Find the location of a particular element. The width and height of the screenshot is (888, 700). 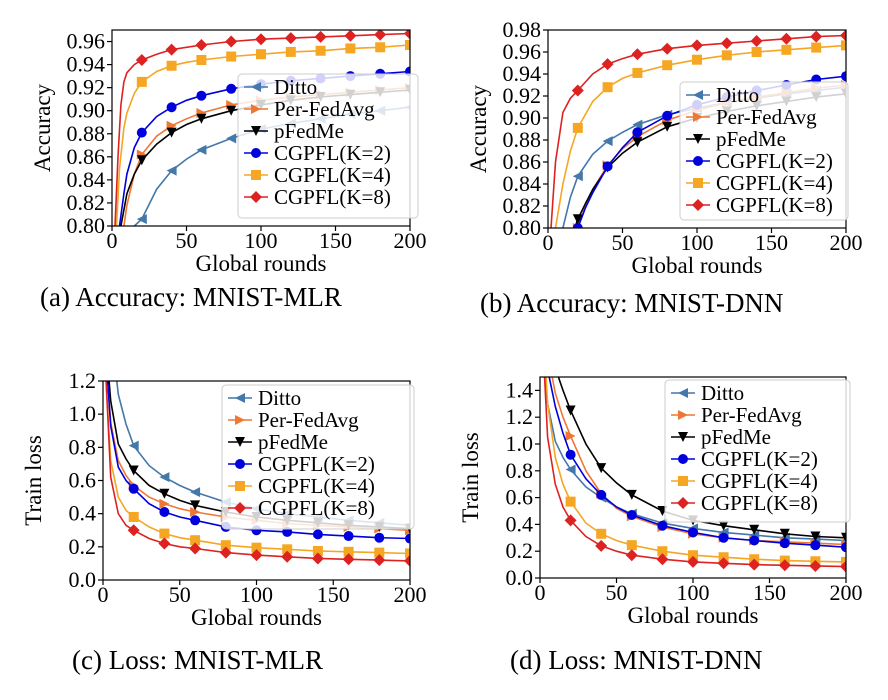

caption-a: (a) Accuracy: MNIST-MLR is located at coordinates (191, 297).